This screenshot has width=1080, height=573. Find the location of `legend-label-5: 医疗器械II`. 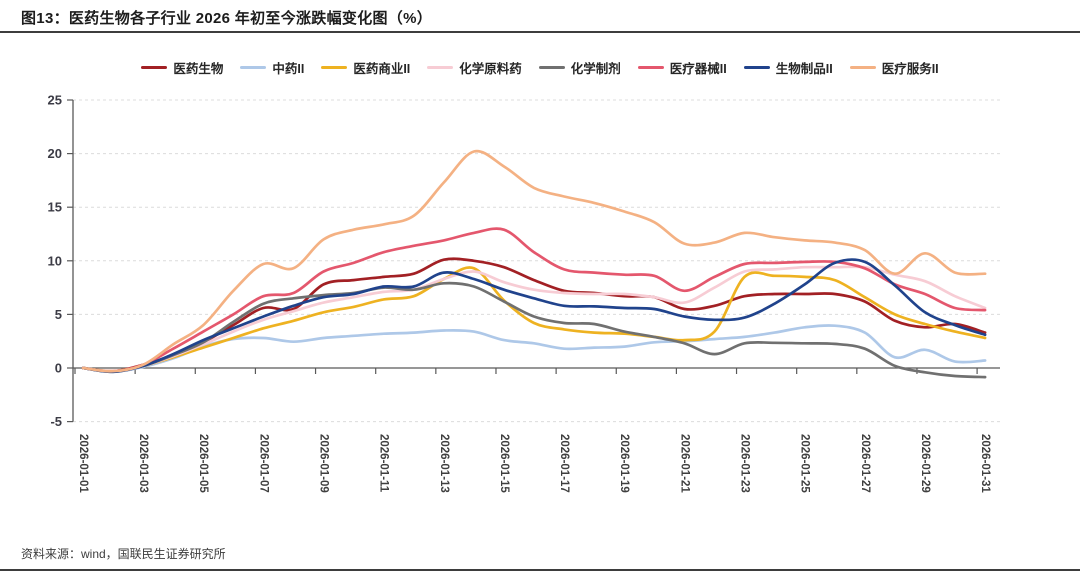

legend-label-5: 医疗器械II is located at coordinates (698, 69).